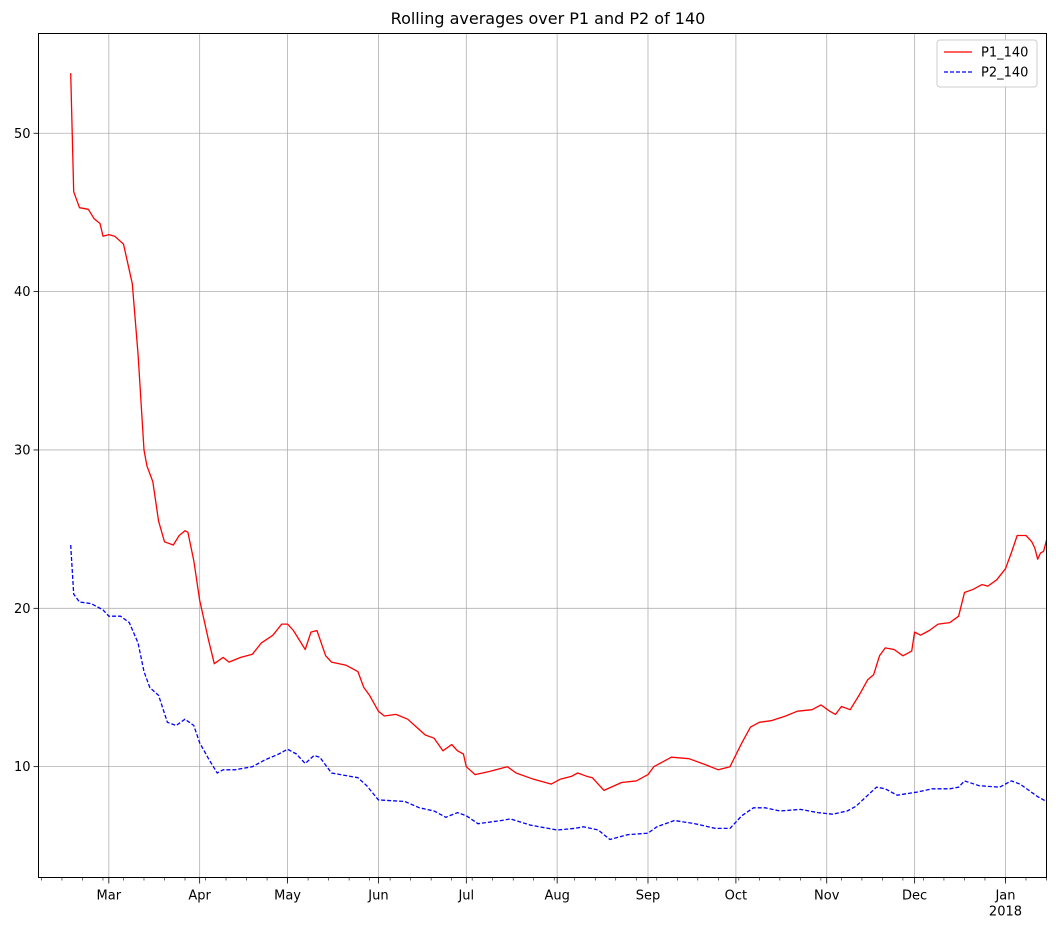  I want to click on x-tick-label: Jun, so click(377, 896).